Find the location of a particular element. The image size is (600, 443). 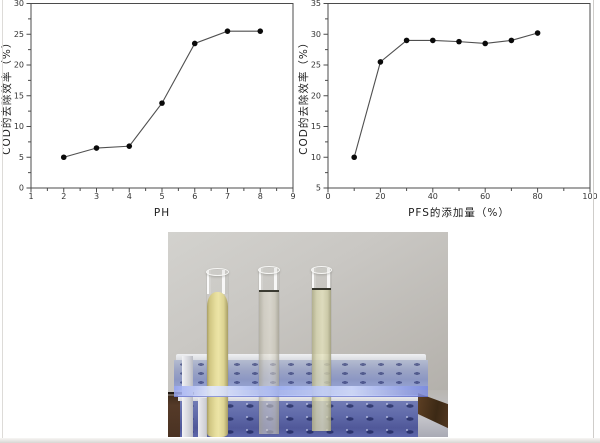

x-tick-label: 9 is located at coordinates (292, 196).